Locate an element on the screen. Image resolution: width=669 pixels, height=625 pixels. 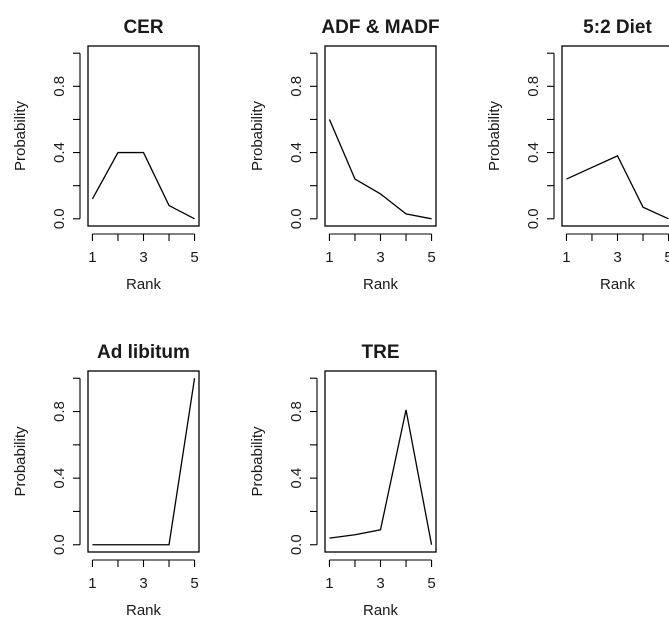
panel-title: 5:2 Diet is located at coordinates (617, 27).